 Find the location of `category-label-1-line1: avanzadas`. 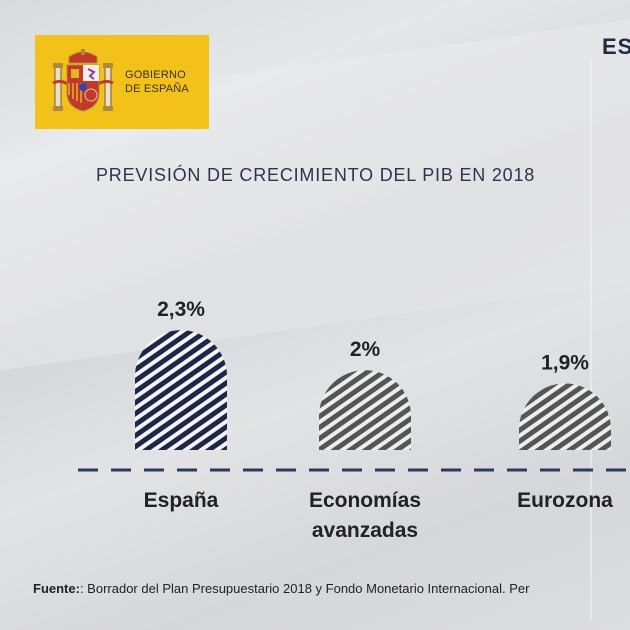

category-label-1-line1: avanzadas is located at coordinates (365, 530).